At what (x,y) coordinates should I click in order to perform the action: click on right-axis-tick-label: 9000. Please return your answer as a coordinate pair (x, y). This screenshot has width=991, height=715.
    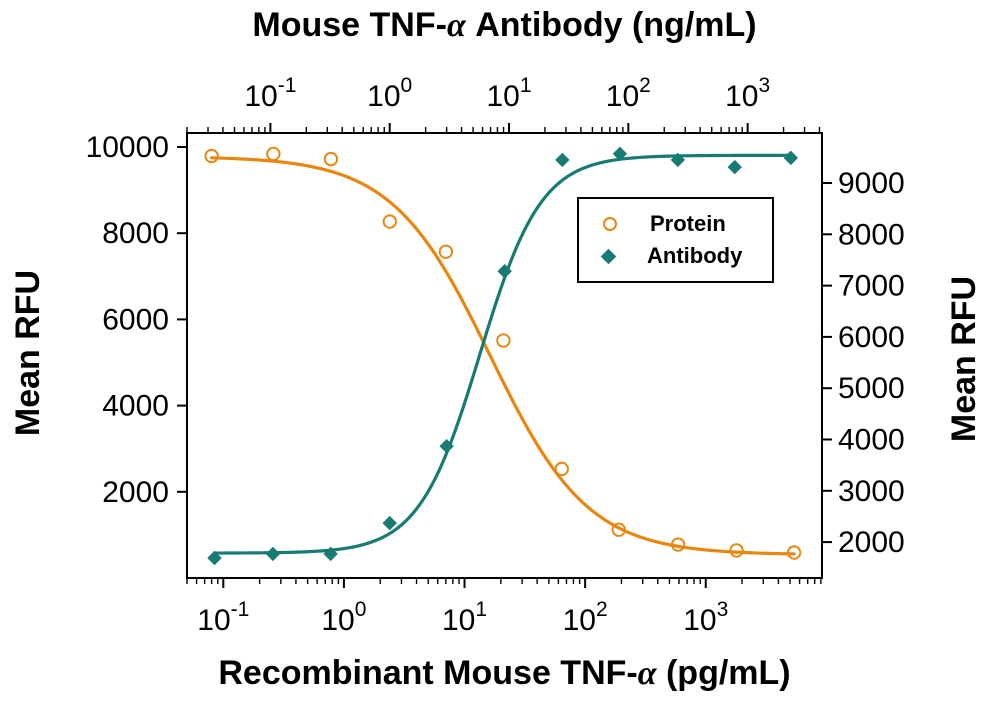
    Looking at the image, I should click on (871, 183).